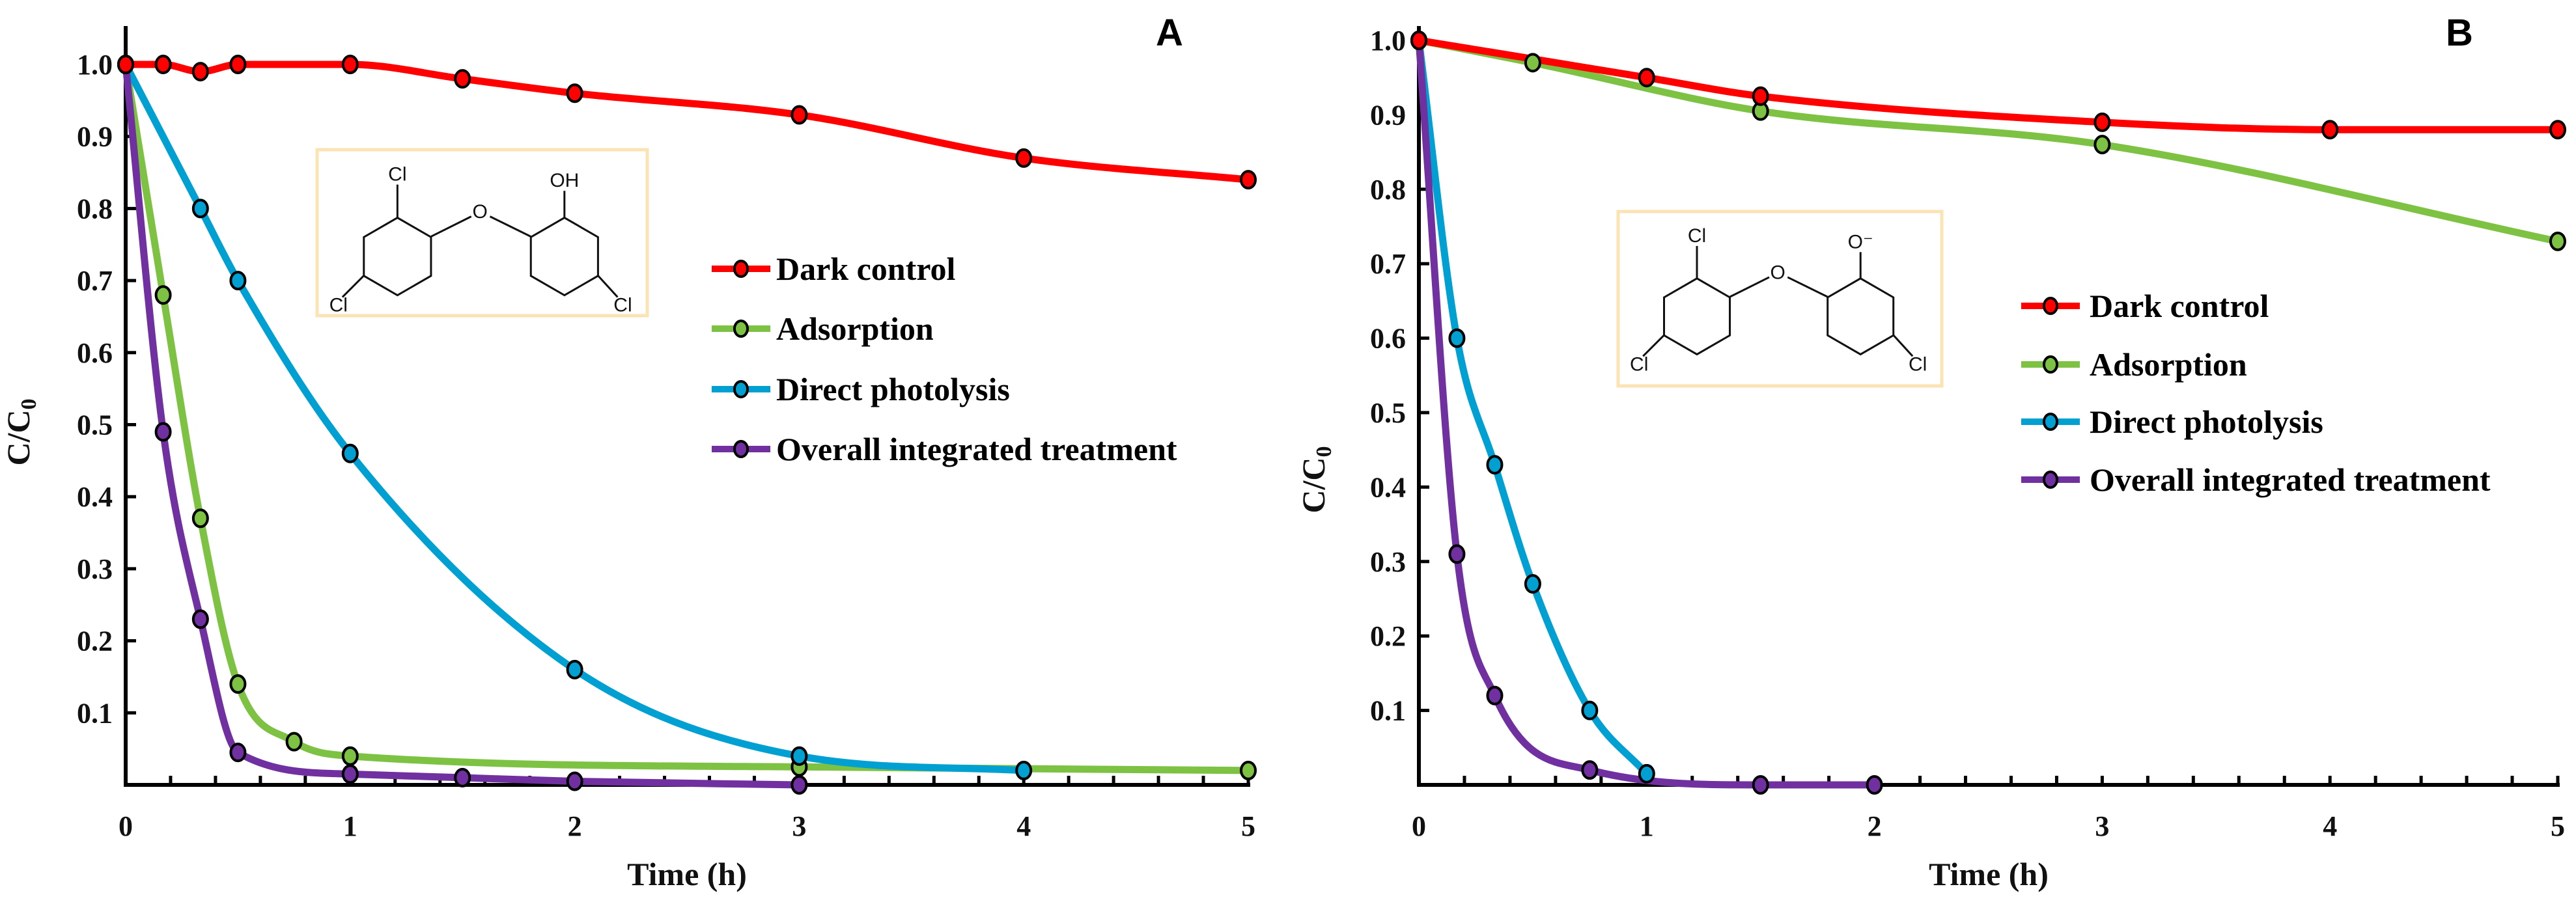 The height and width of the screenshot is (917, 2576). Describe the element at coordinates (1388, 41) in the screenshot. I see `y-tick-label: 1.0` at that location.